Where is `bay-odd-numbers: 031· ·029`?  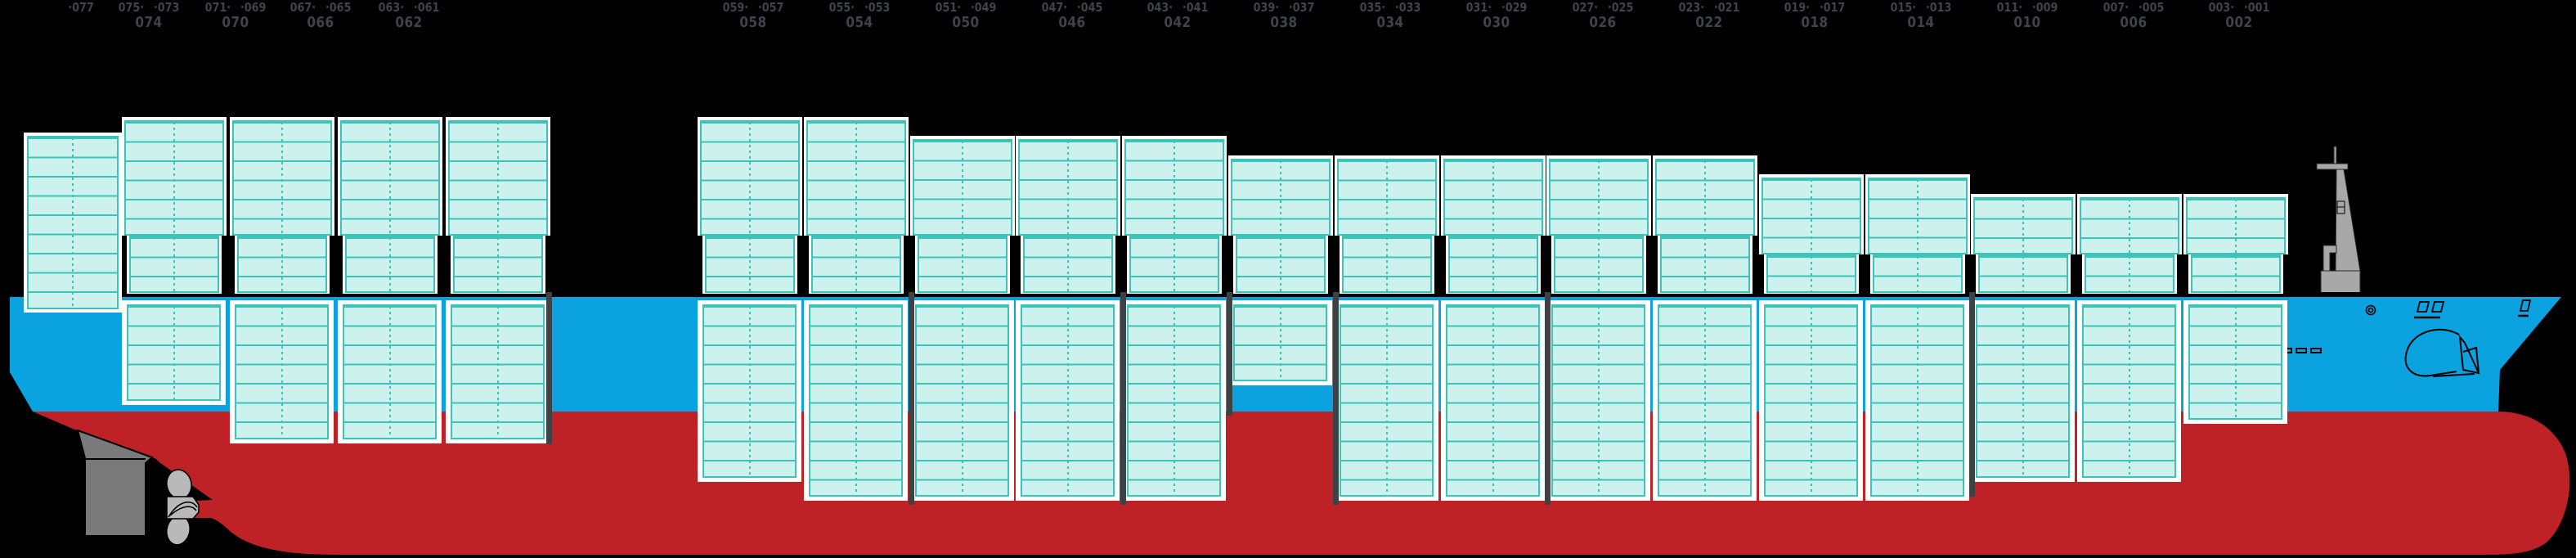 bay-odd-numbers: 031· ·029 is located at coordinates (1497, 8).